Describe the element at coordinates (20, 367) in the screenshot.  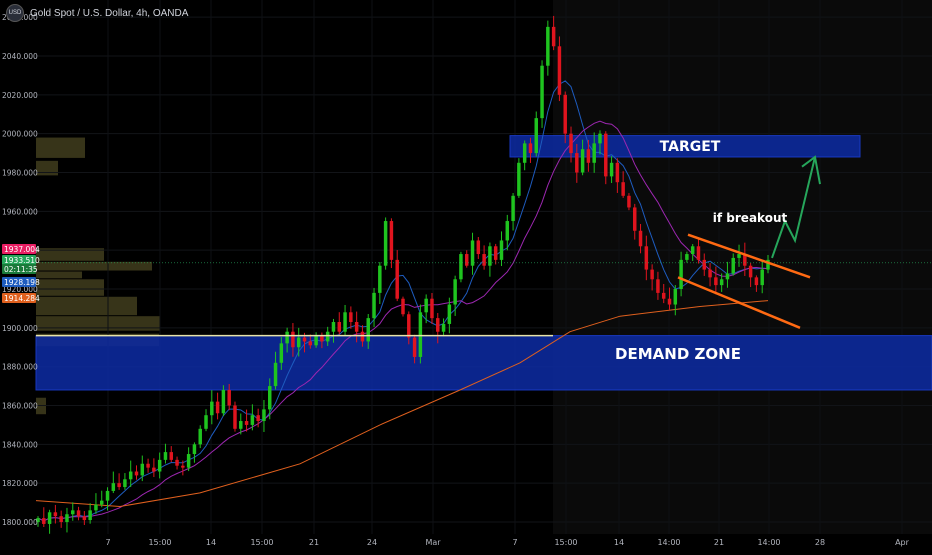
I see `y-tick-label: 1880.000` at that location.